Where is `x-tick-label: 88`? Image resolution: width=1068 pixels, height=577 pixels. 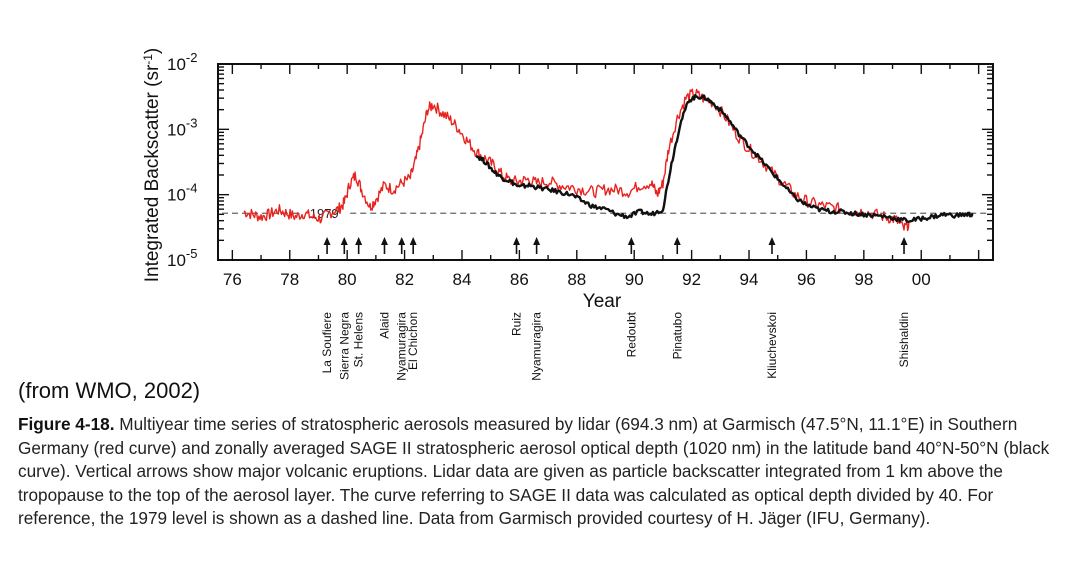
x-tick-label: 88 is located at coordinates (576, 279).